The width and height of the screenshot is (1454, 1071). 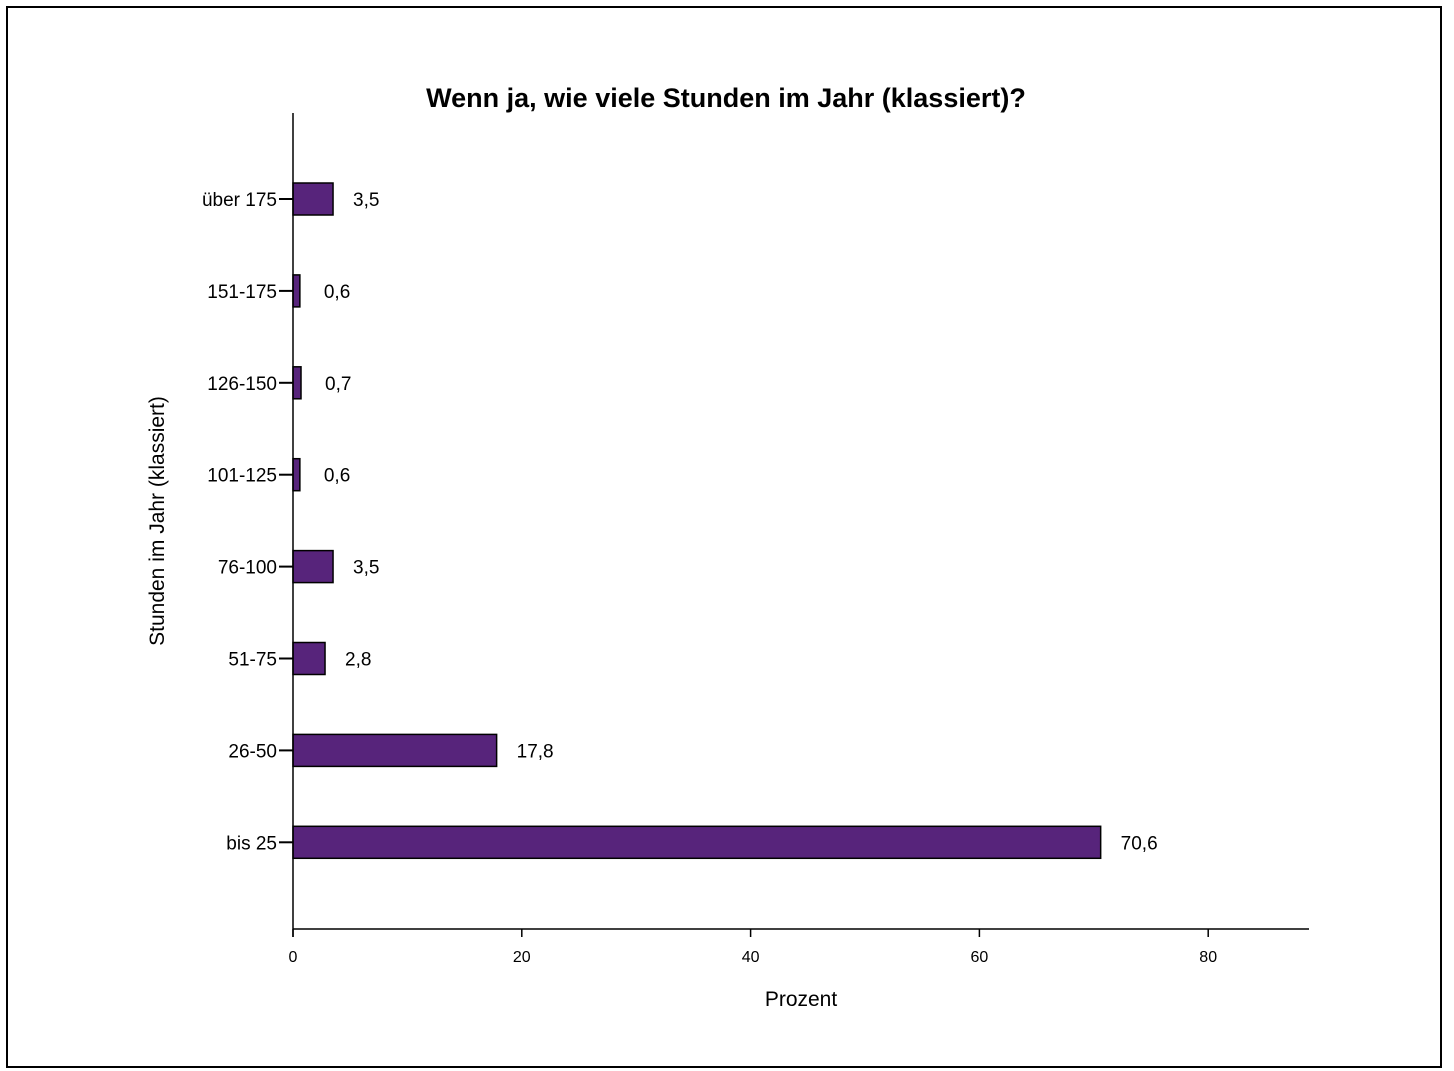 What do you see at coordinates (358, 660) in the screenshot?
I see `data-label: 2,8` at bounding box center [358, 660].